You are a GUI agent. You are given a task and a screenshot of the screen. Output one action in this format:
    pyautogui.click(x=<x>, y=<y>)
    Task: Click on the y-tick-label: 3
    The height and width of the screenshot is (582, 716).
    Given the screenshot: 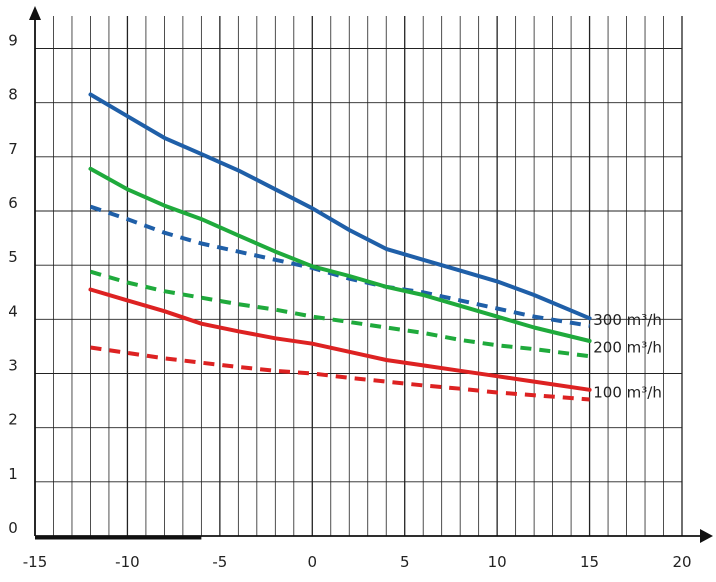 What is the action you would take?
    pyautogui.click(x=13, y=366)
    